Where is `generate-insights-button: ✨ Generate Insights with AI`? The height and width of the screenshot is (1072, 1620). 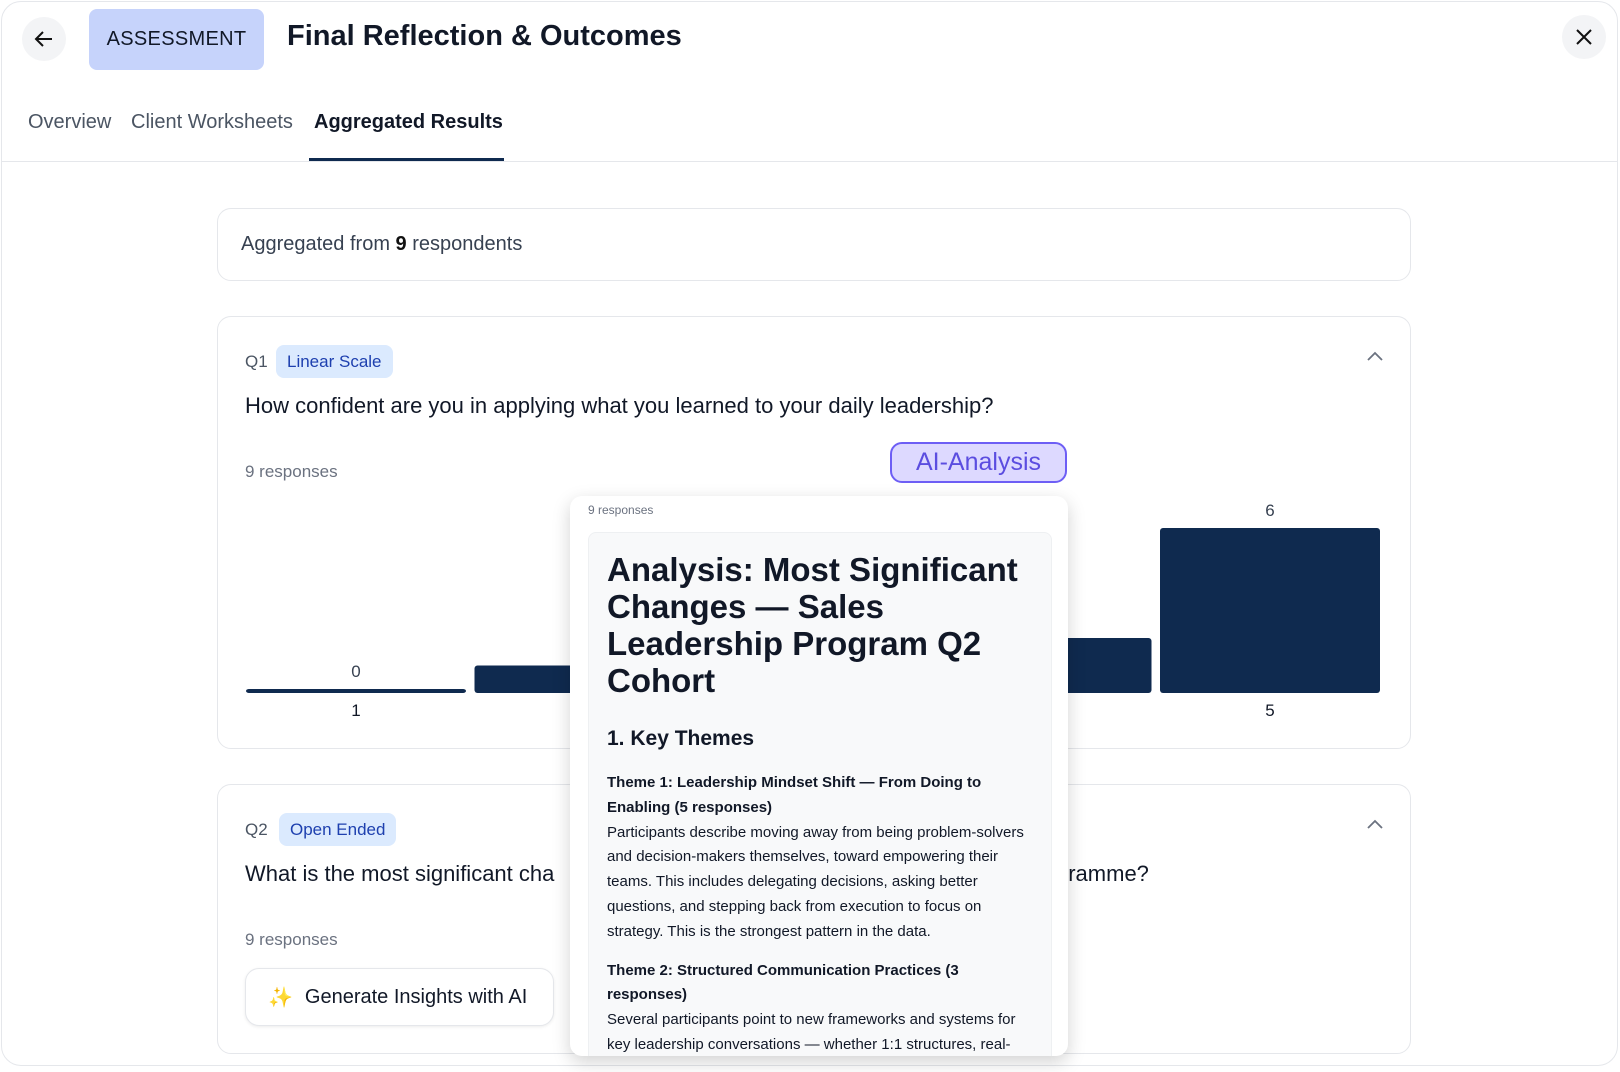
generate-insights-button: ✨ Generate Insights with AI is located at coordinates (399, 997).